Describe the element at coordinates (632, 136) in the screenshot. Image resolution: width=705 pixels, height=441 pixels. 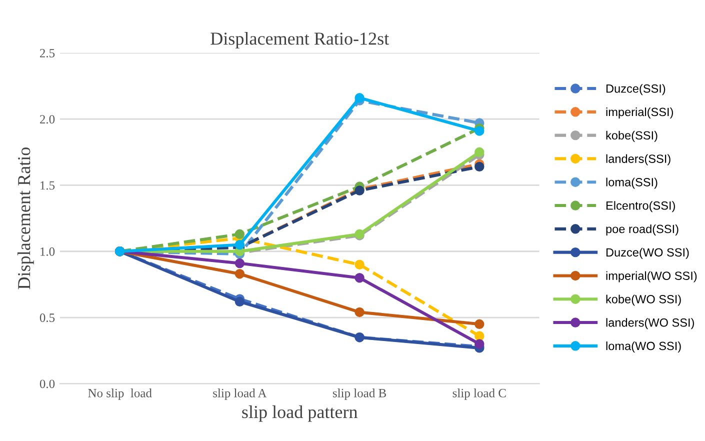
I see `legend-label: kobe(SSI)` at that location.